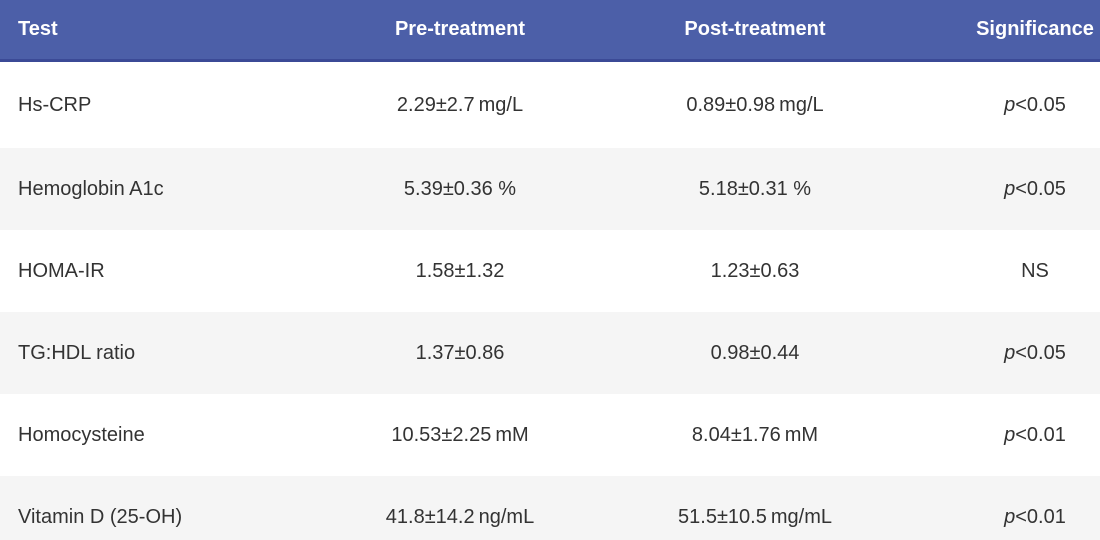 The width and height of the screenshot is (1100, 540). Describe the element at coordinates (755, 188) in the screenshot. I see `cell-posttreatment: 5.18±0.31 %` at that location.